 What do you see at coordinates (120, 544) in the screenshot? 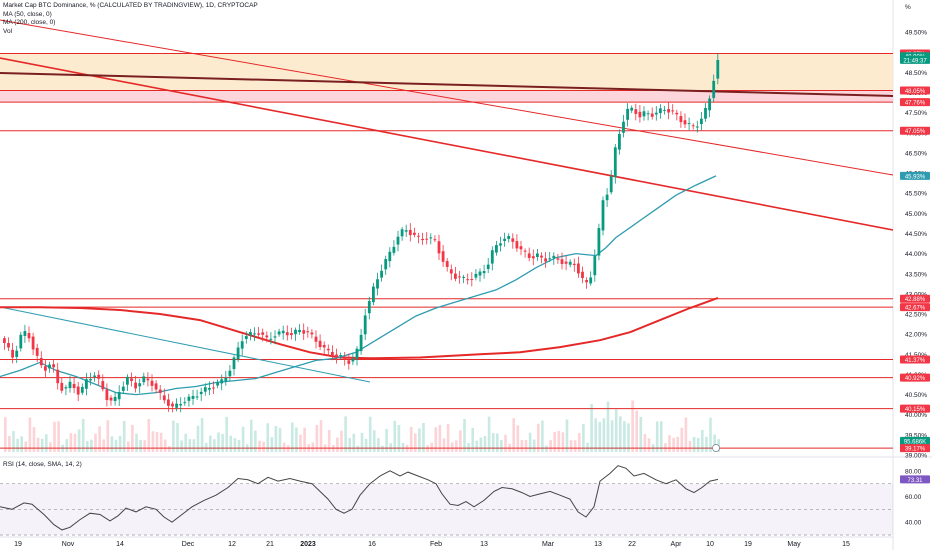
I see `time-tick-label: 14` at bounding box center [120, 544].